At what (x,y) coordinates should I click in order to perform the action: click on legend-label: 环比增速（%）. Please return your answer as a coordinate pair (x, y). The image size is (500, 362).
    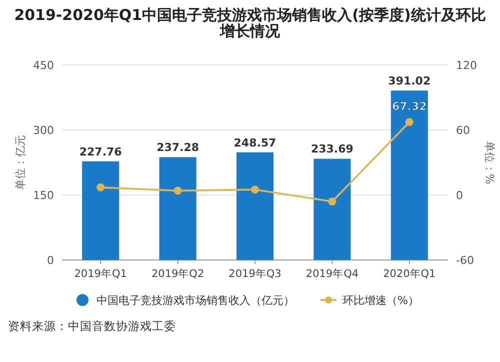
    Looking at the image, I should click on (380, 300).